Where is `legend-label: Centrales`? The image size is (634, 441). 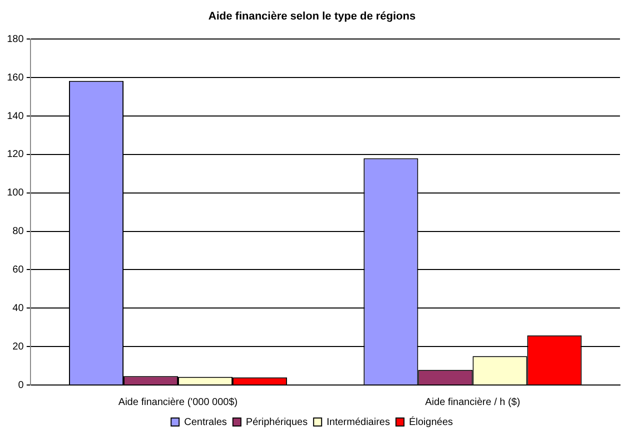
legend-label: Centrales is located at coordinates (205, 422).